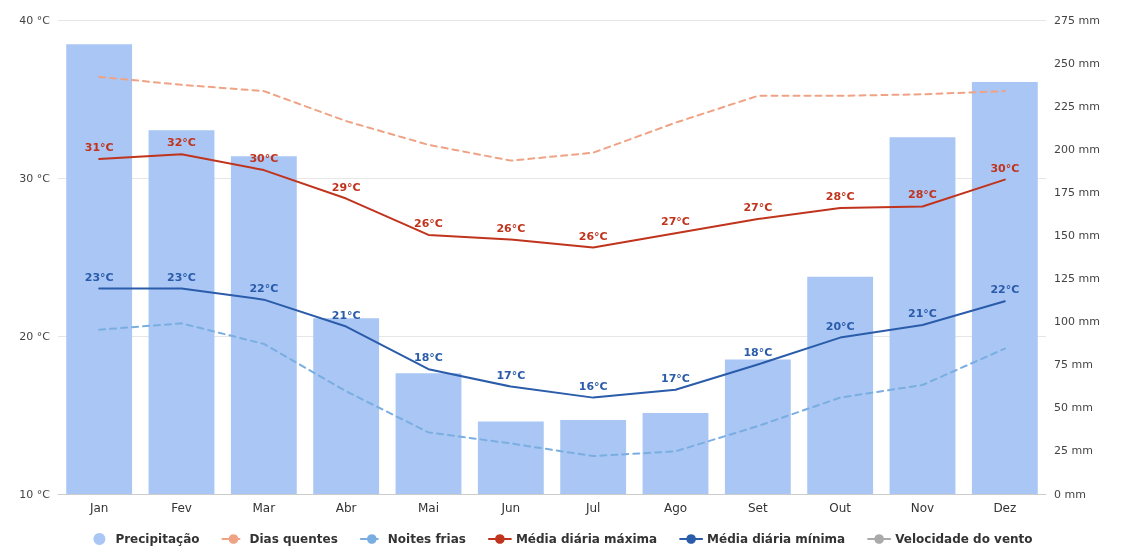 Image resolution: width=1126 pixels, height=556 pixels. Describe the element at coordinates (428, 508) in the screenshot. I see `x-tick-label: Mai` at that location.